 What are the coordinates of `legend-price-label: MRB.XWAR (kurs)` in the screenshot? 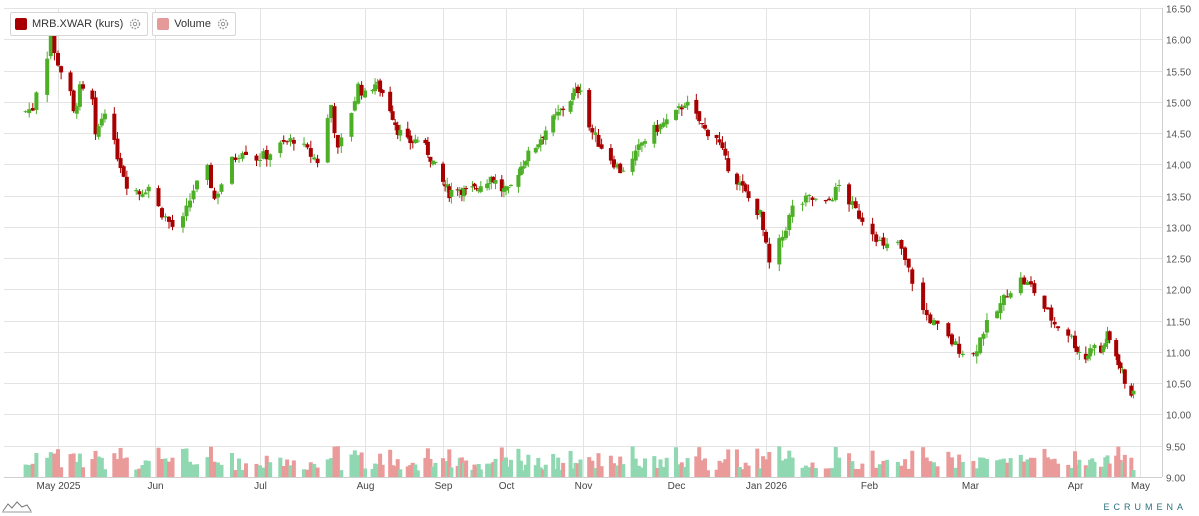 It's located at (78, 24).